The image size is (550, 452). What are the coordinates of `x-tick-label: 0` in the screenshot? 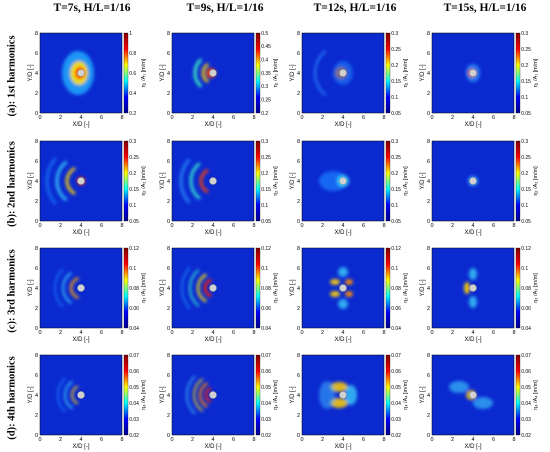 It's located at (301, 333).